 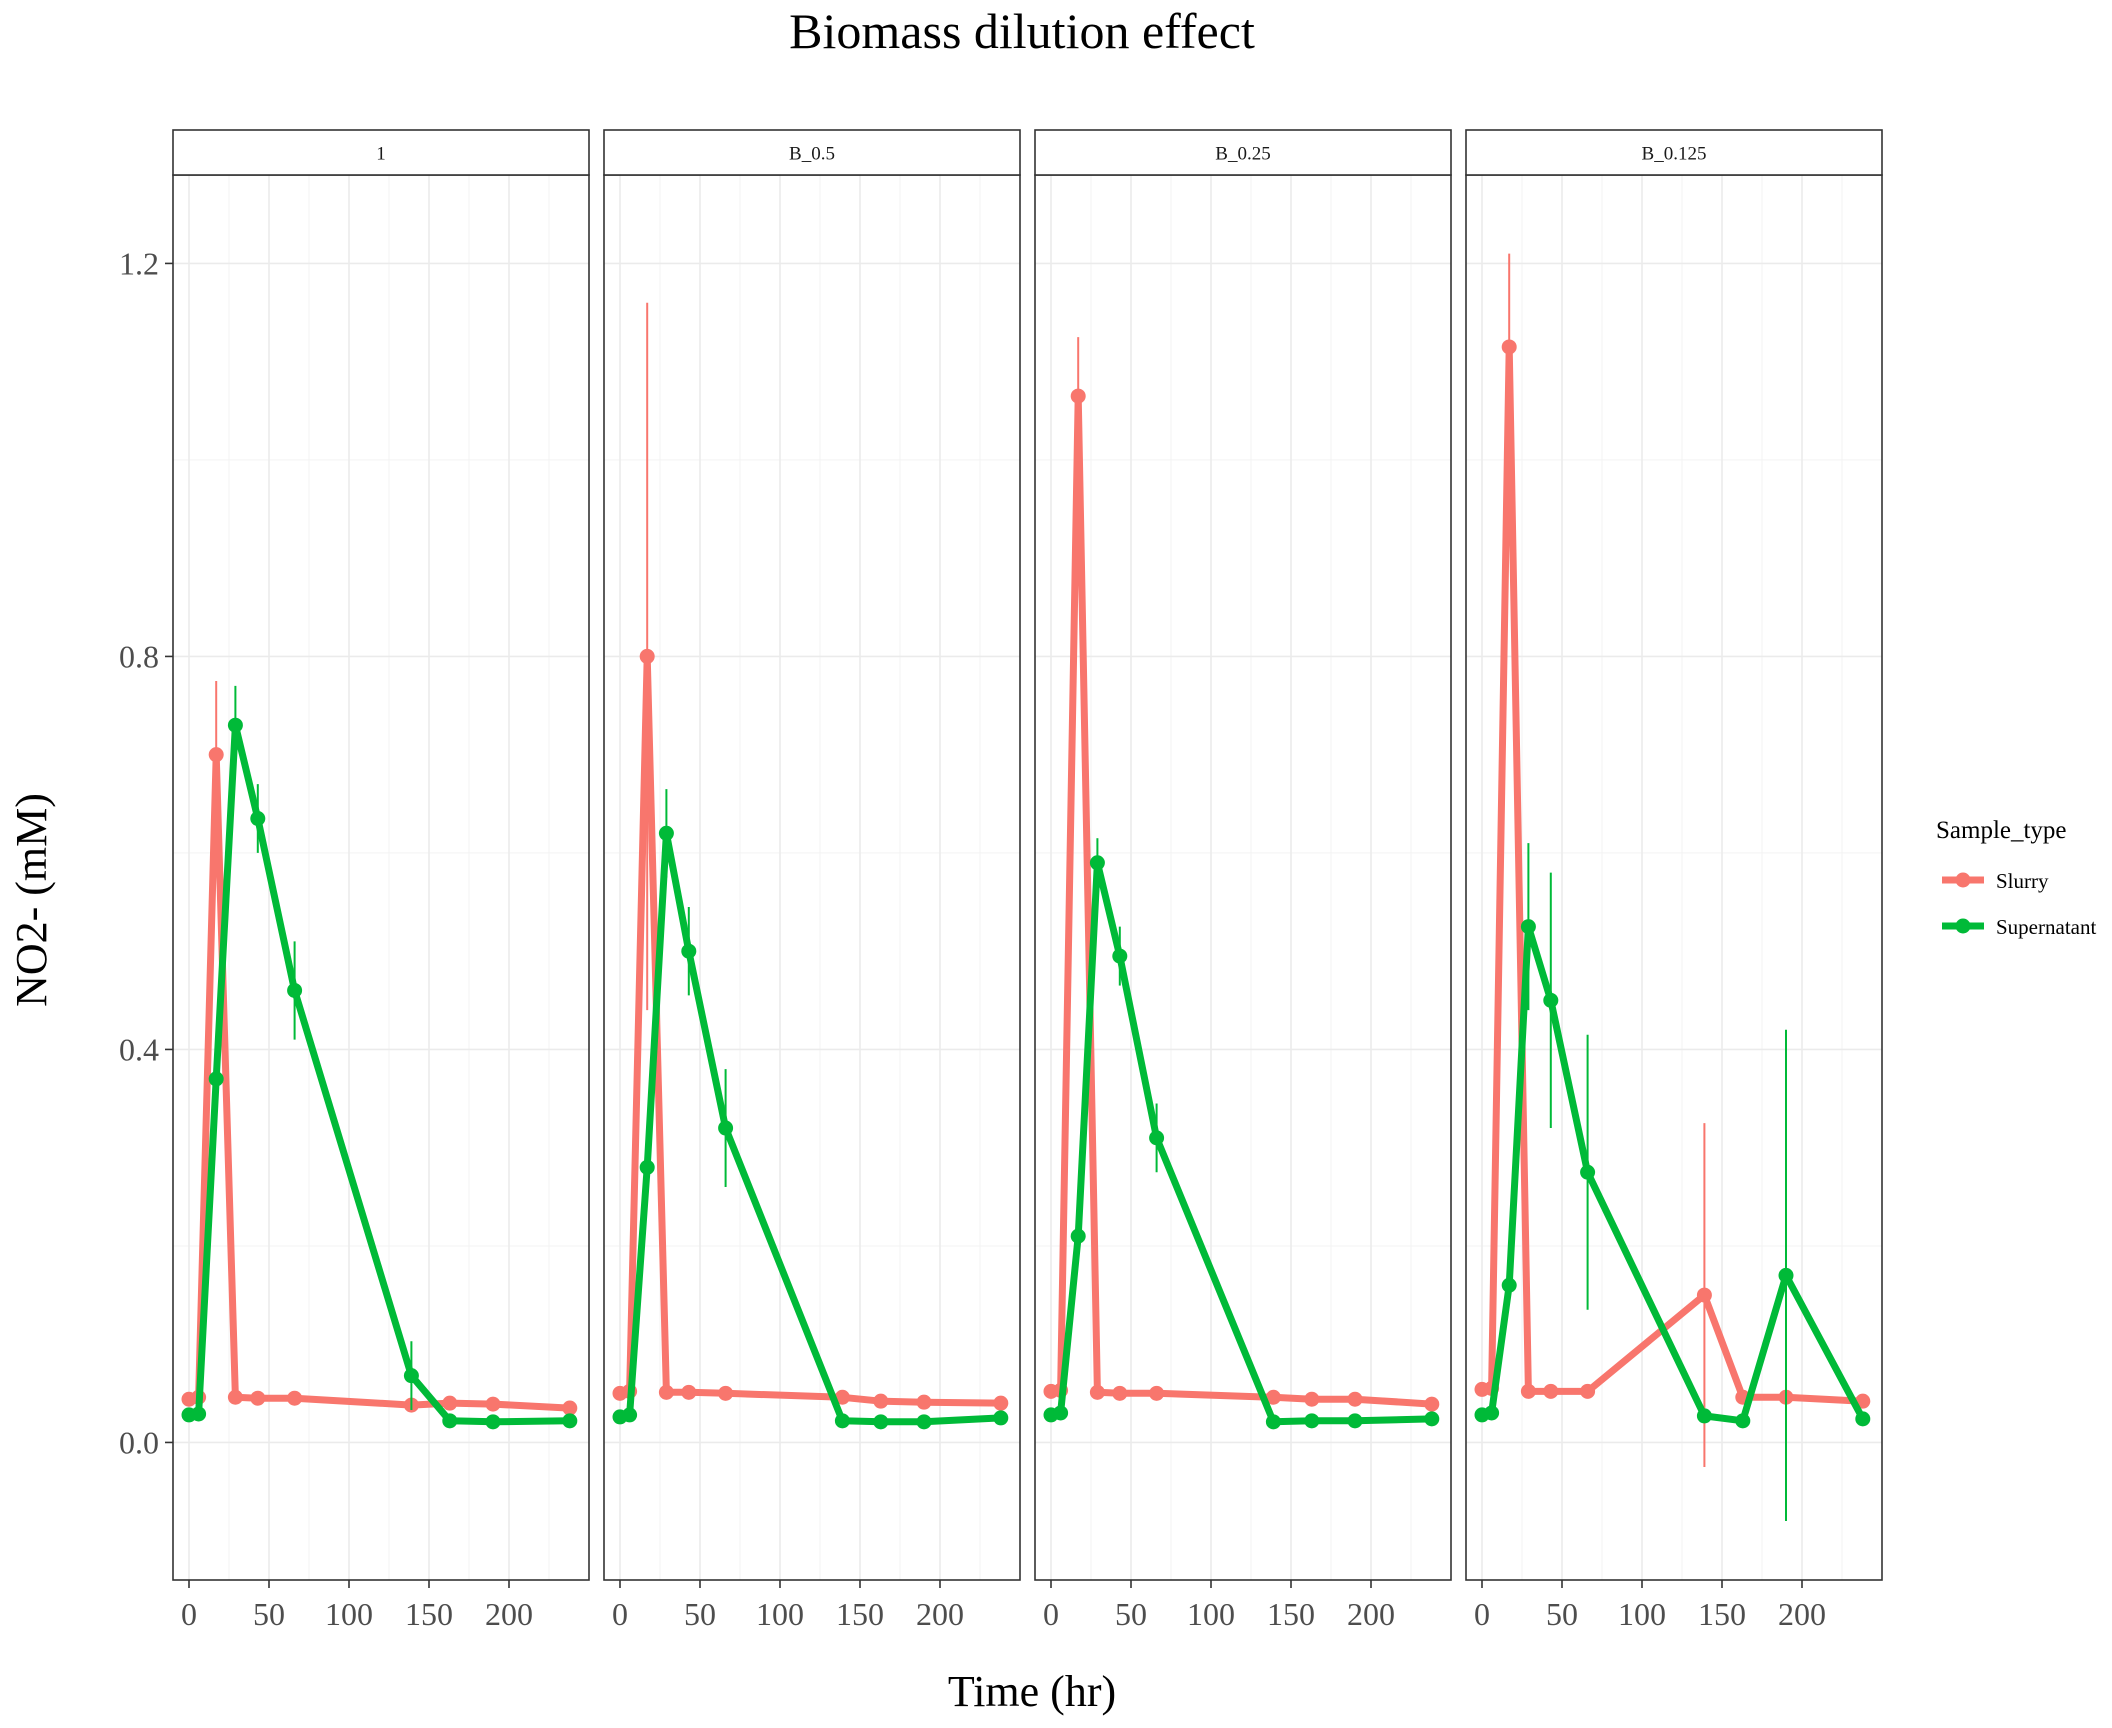 I want to click on y-tick-label: 0.0, so click(x=139, y=1442).